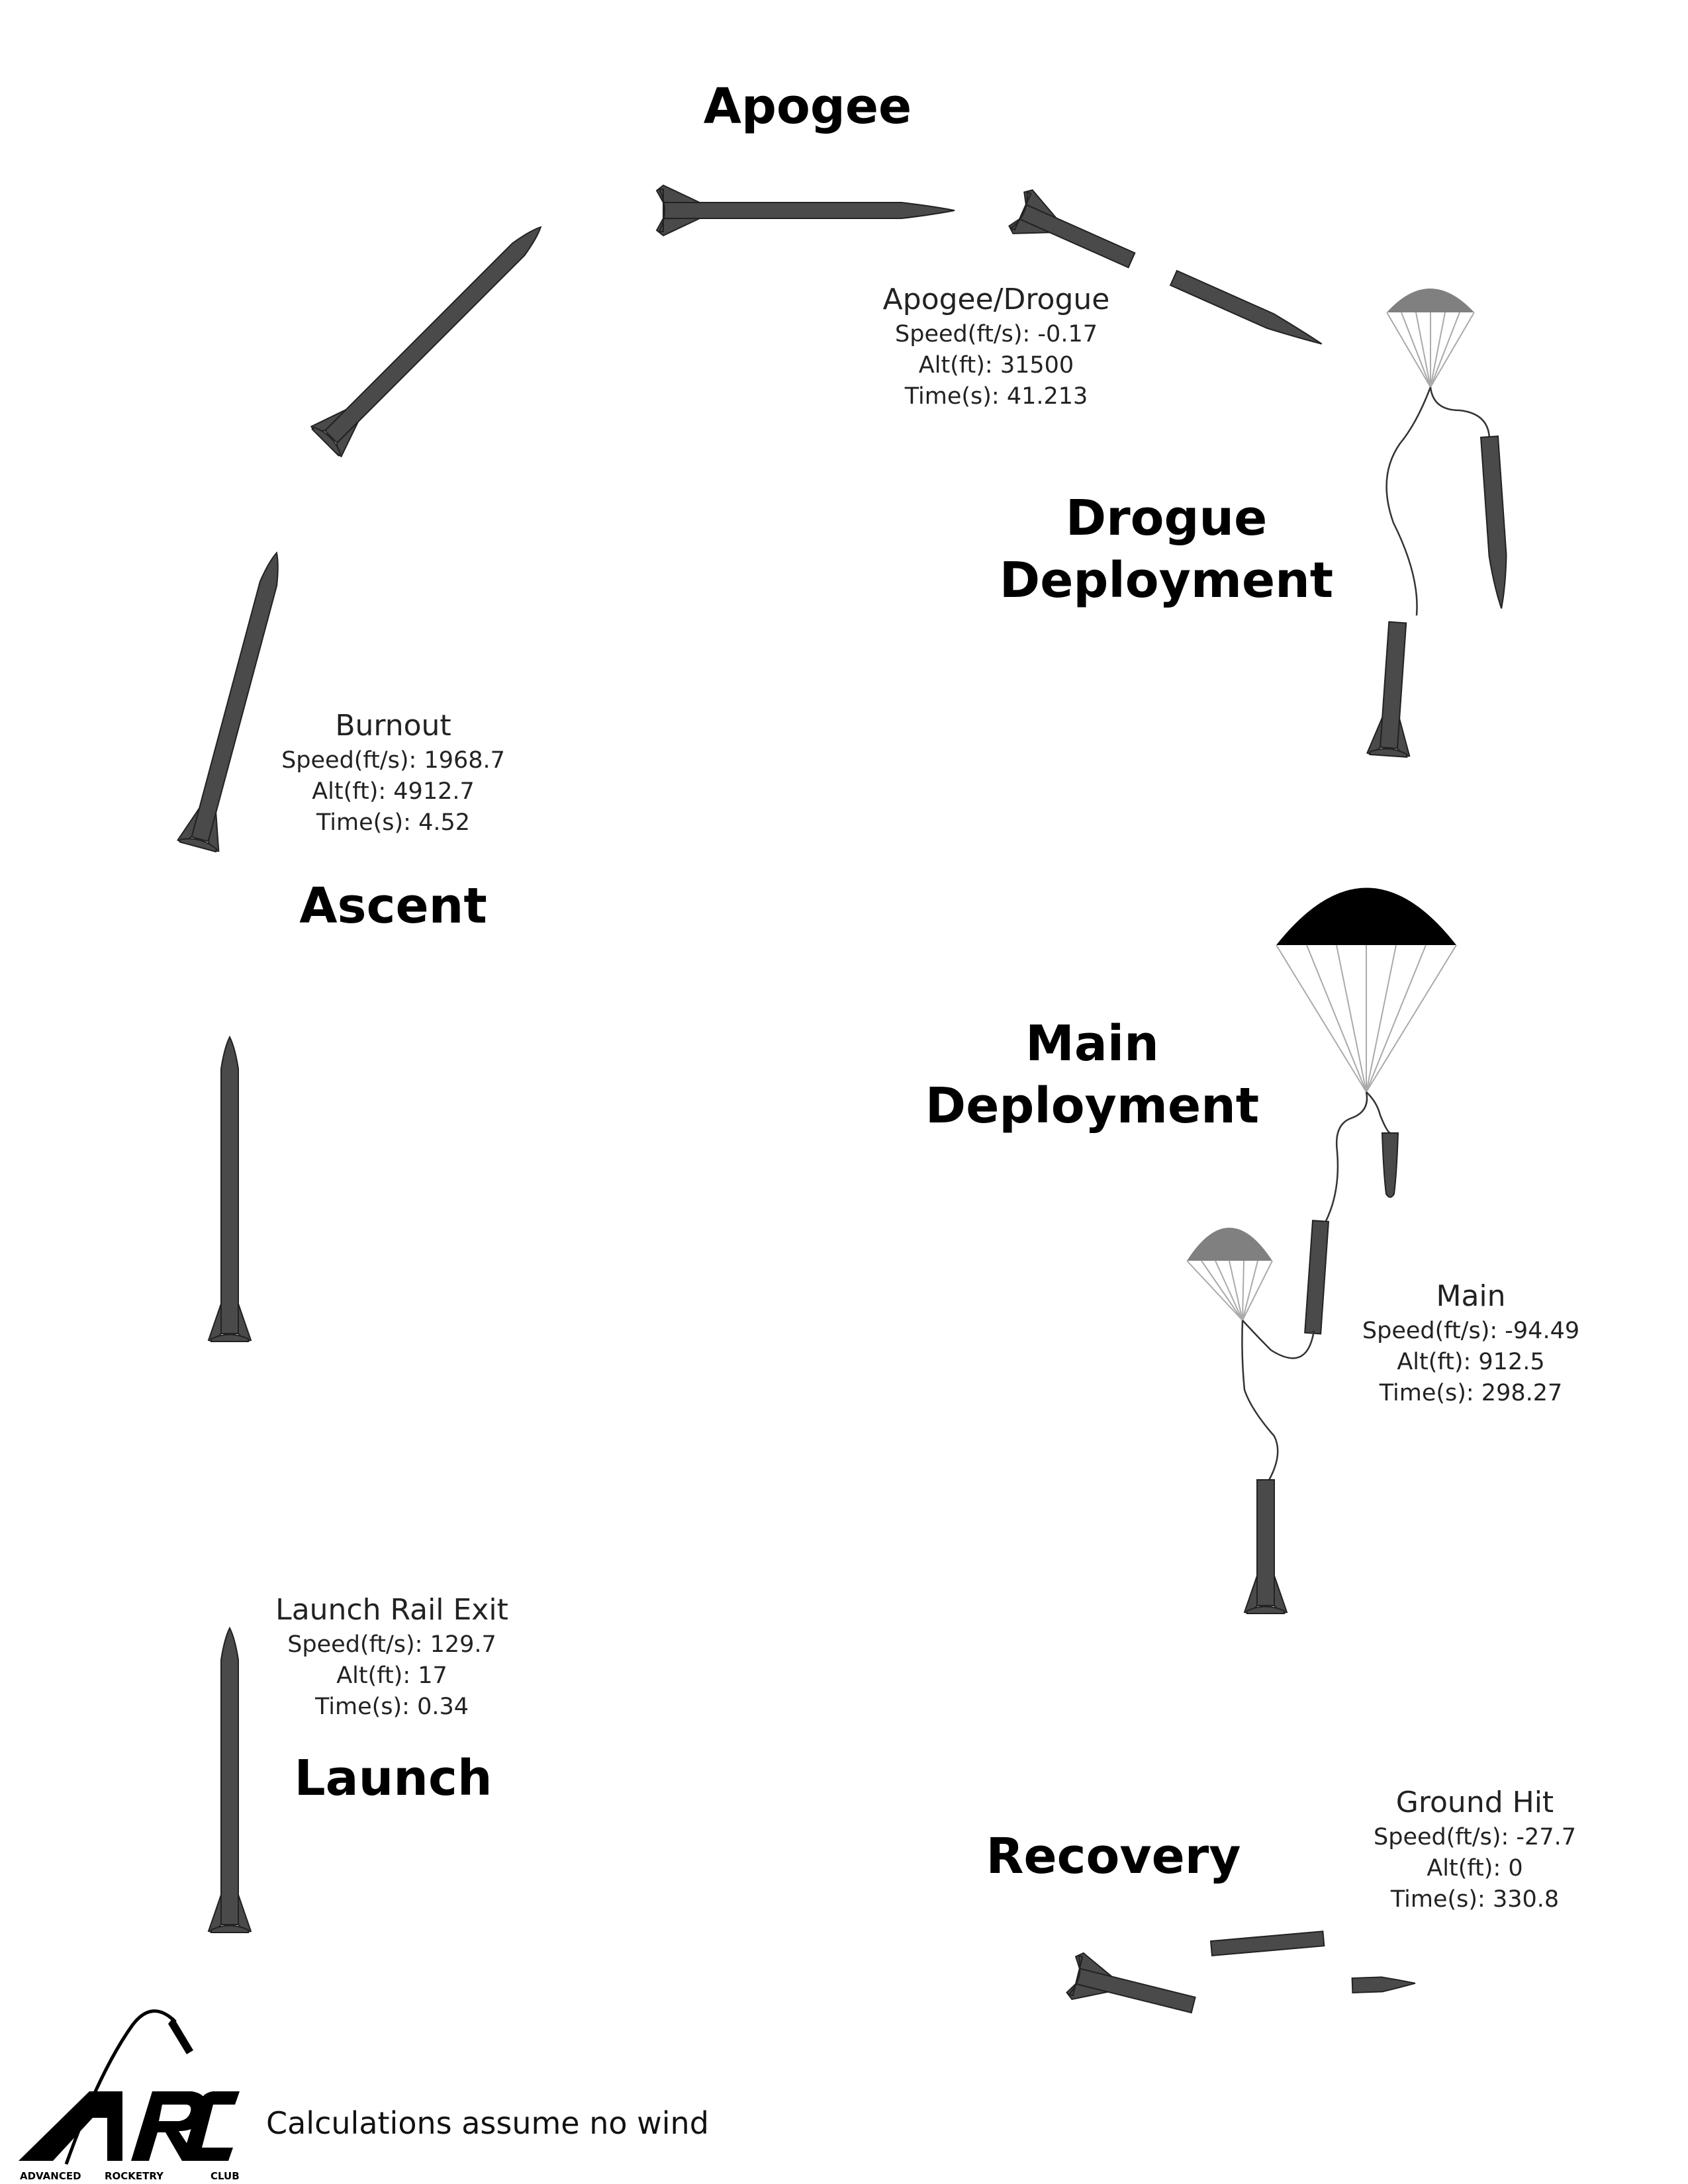 This screenshot has height=2184, width=1688. I want to click on event-speed: Speed(ft/s): 1968.7, so click(393, 761).